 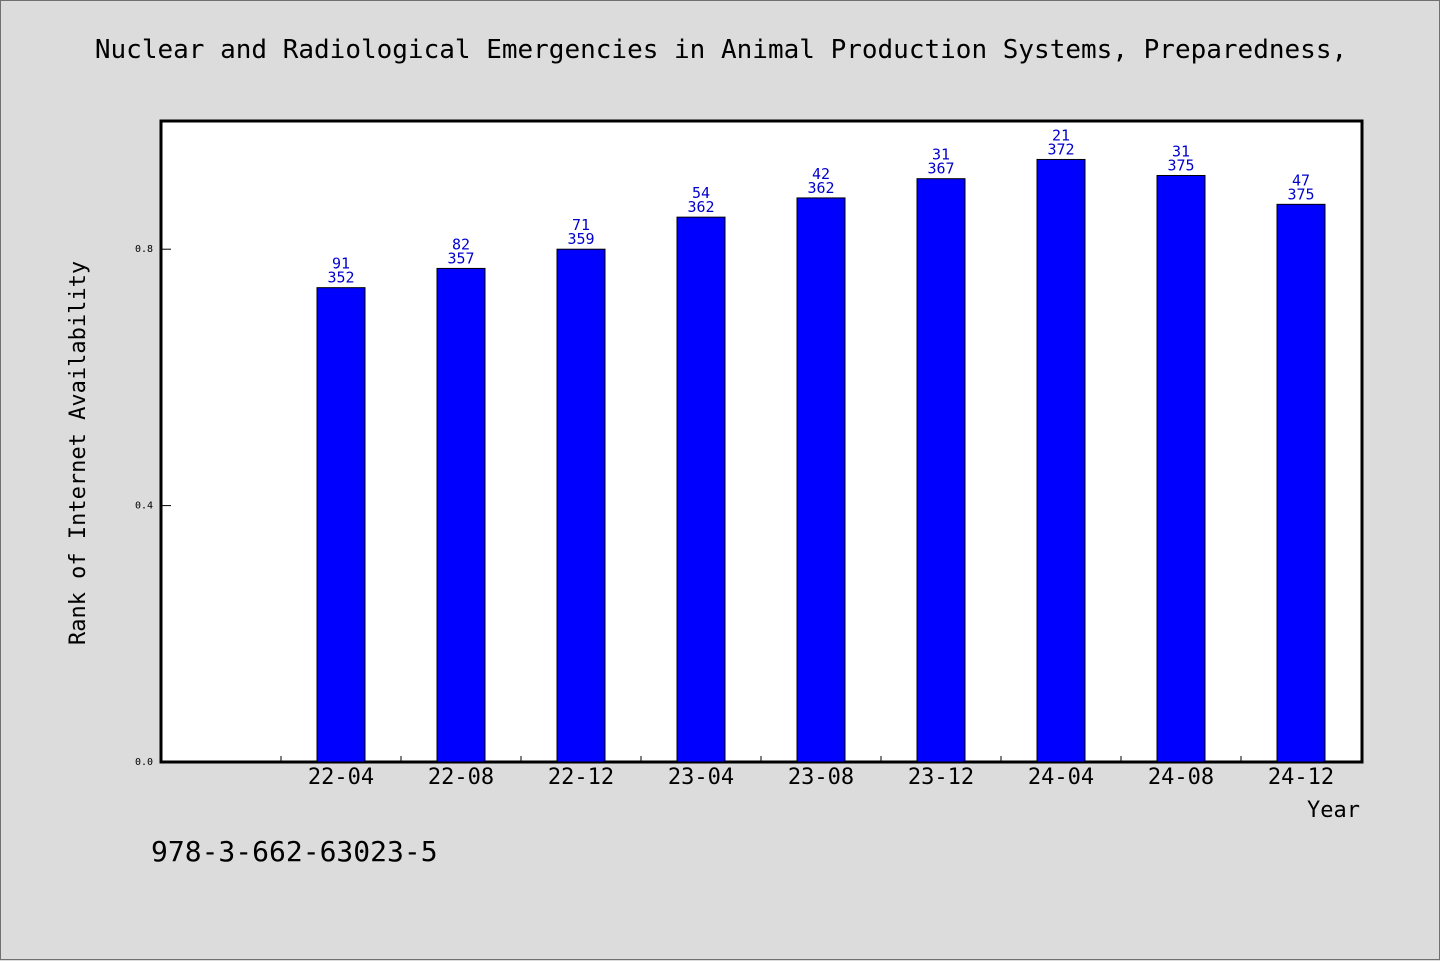 I want to click on y-tick-label: 0.8, so click(x=144, y=249).